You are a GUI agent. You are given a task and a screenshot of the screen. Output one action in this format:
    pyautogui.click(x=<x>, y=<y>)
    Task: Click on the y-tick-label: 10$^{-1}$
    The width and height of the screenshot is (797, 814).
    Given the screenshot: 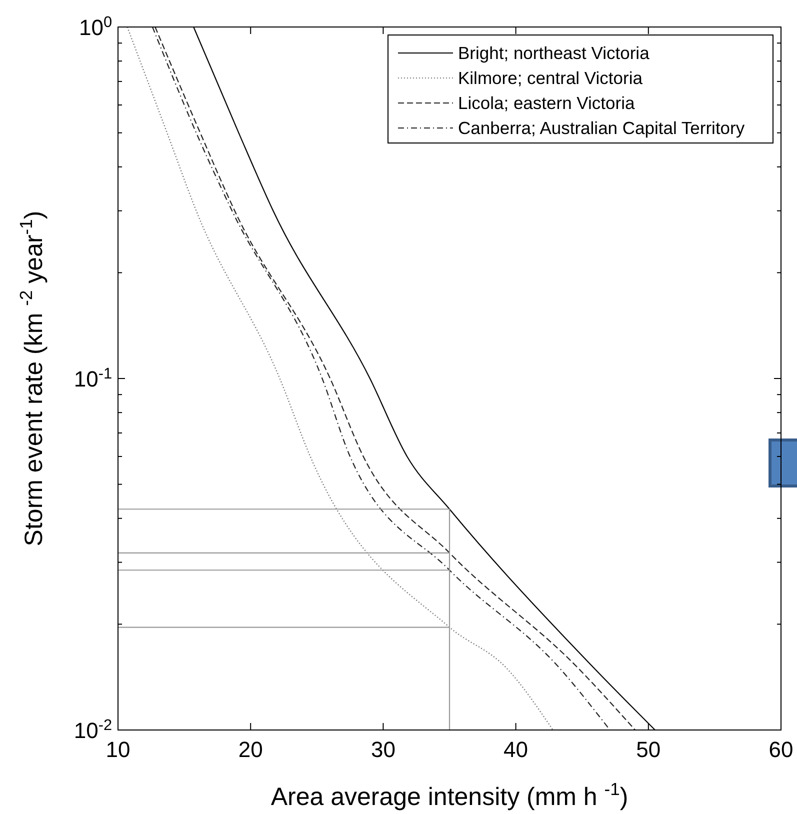 What is the action you would take?
    pyautogui.click(x=93, y=378)
    